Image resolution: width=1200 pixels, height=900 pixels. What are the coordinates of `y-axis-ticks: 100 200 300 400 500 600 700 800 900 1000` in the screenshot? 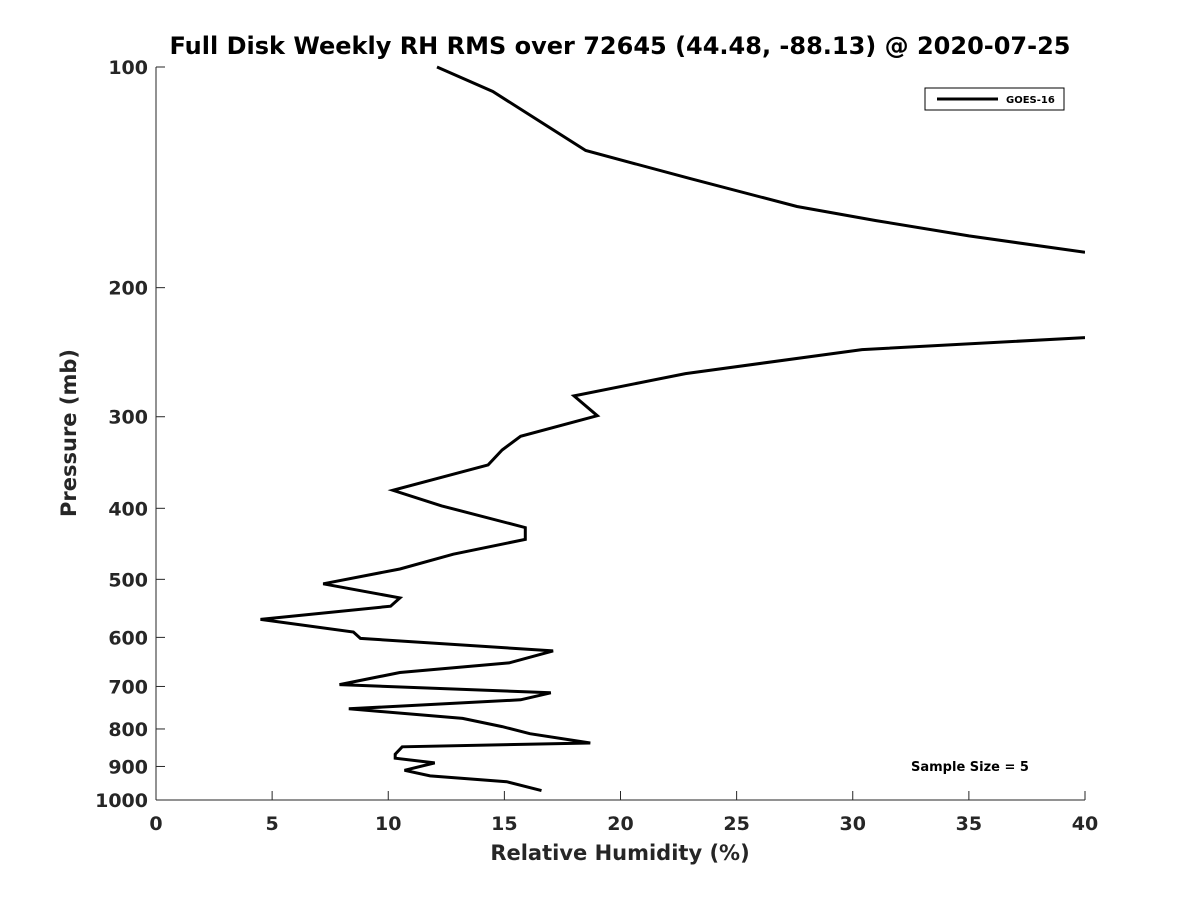 It's located at (130, 434).